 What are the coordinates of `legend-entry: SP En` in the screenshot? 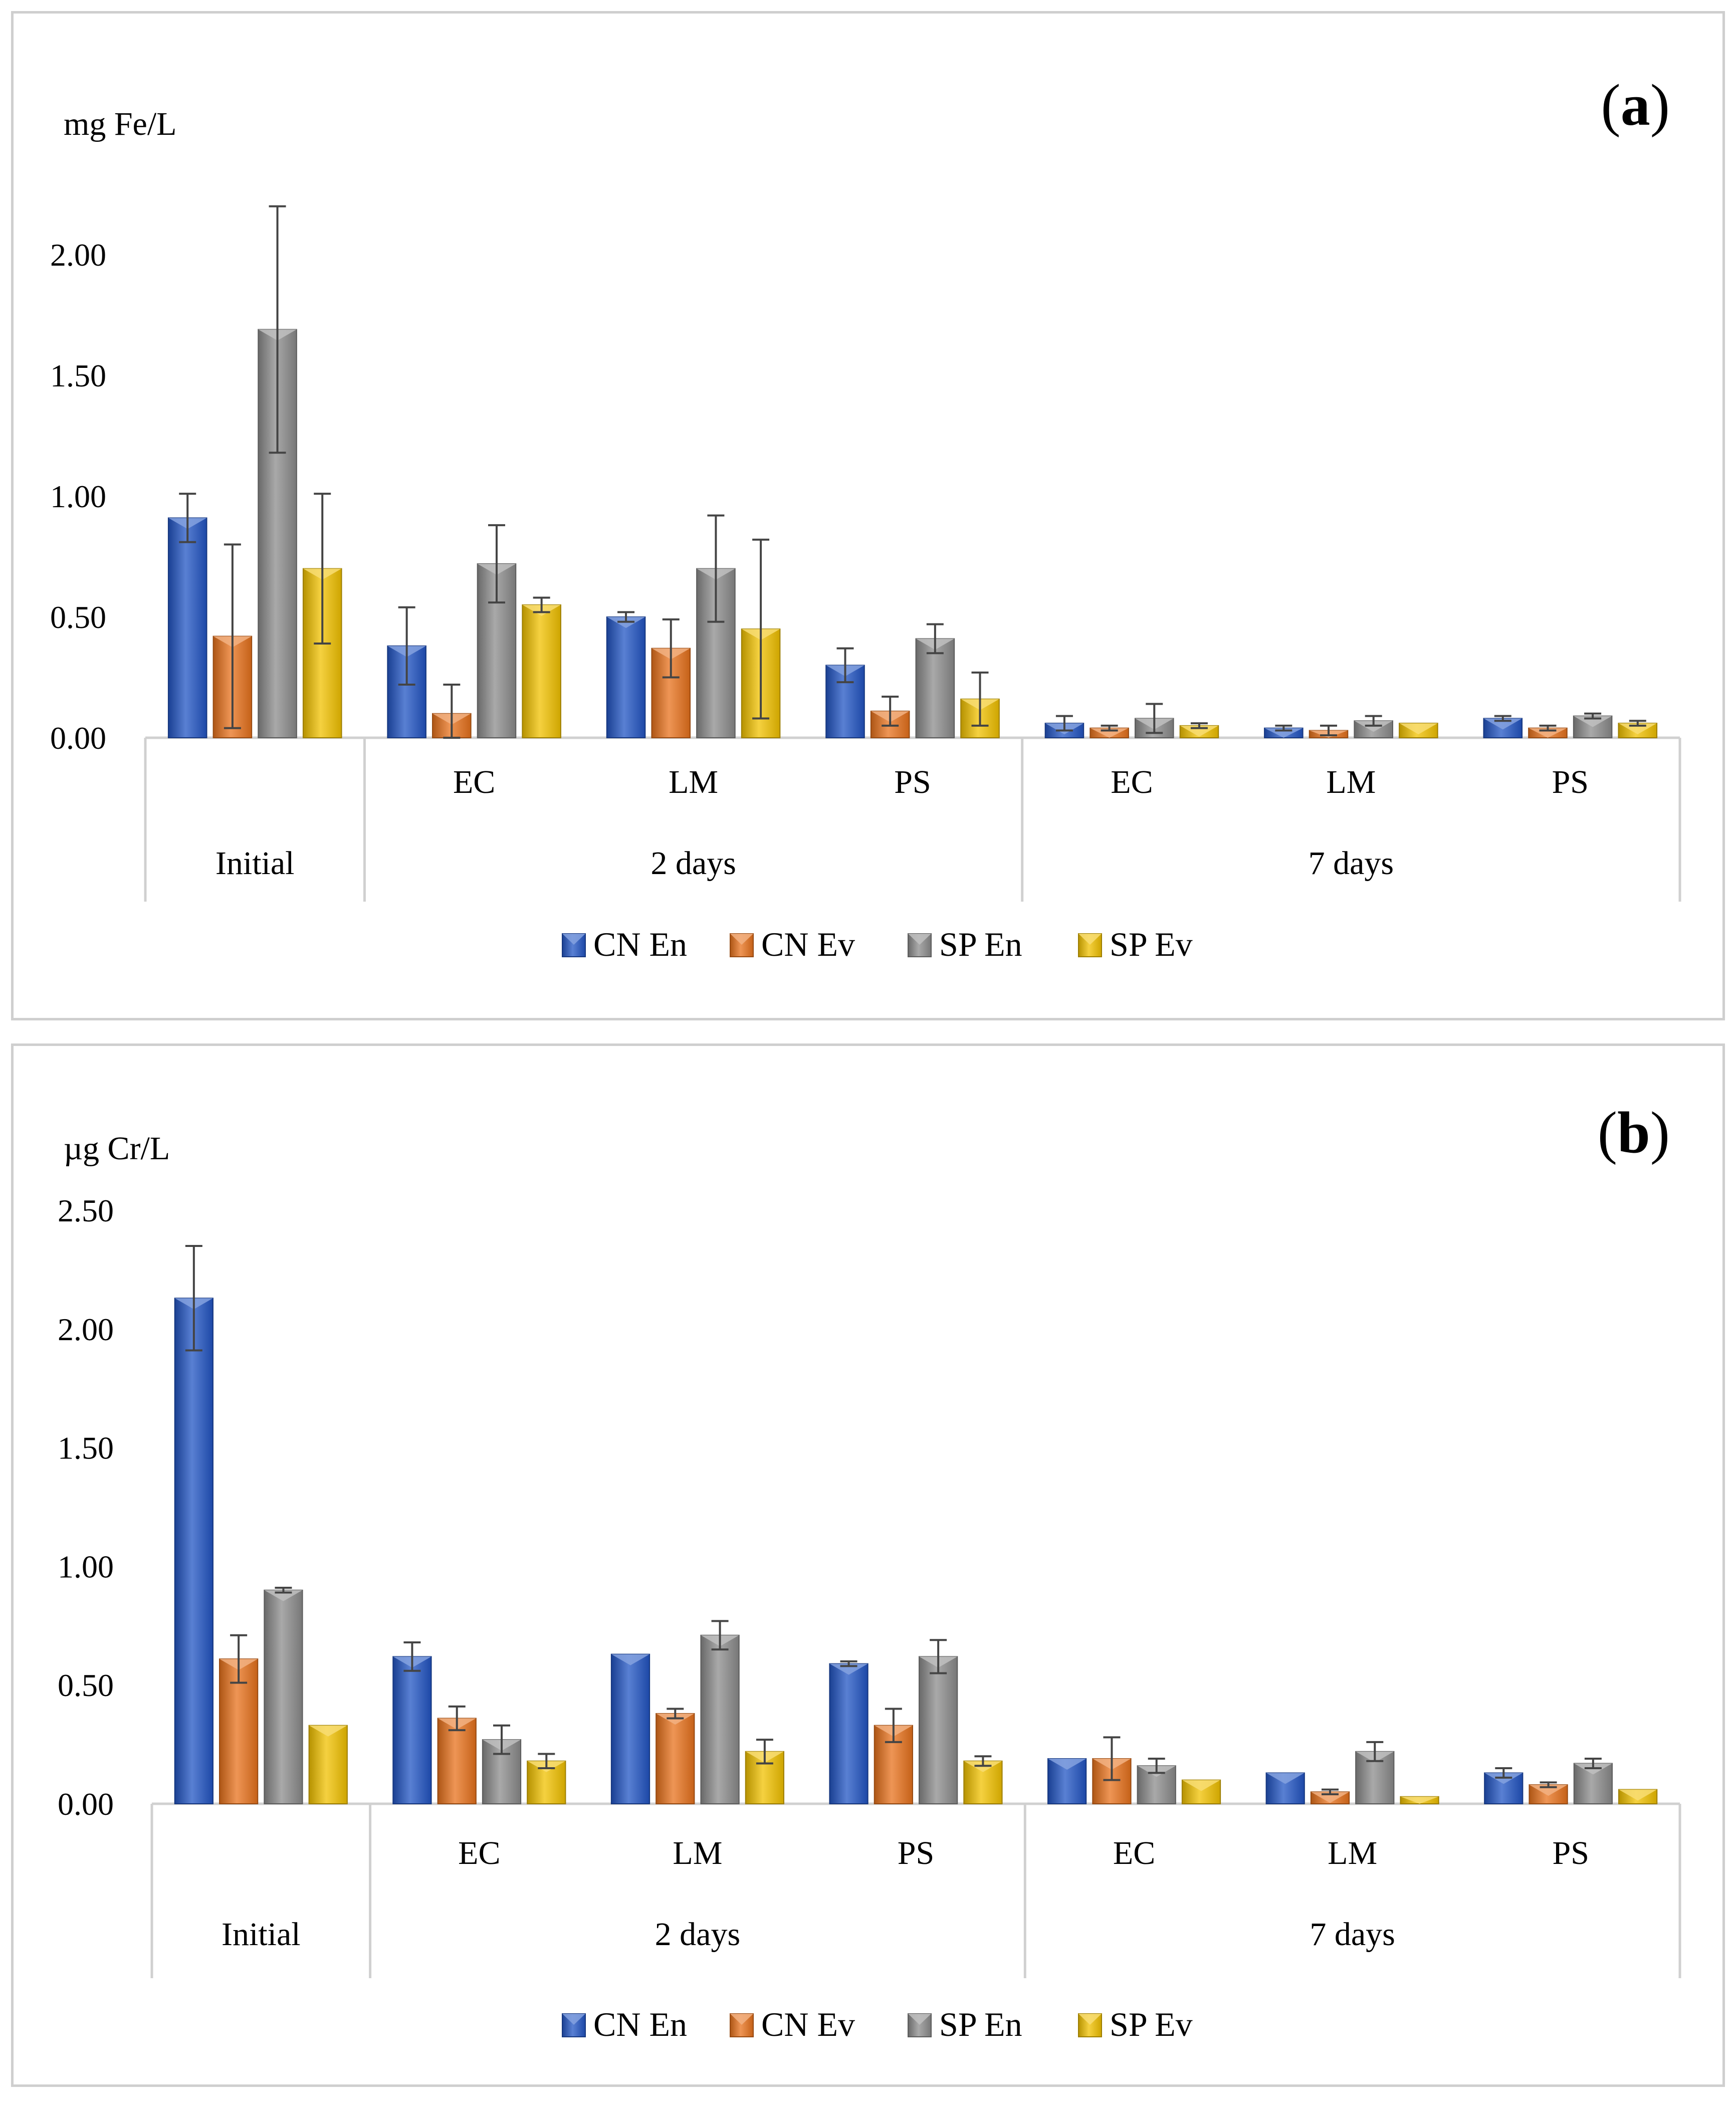 It's located at (965, 944).